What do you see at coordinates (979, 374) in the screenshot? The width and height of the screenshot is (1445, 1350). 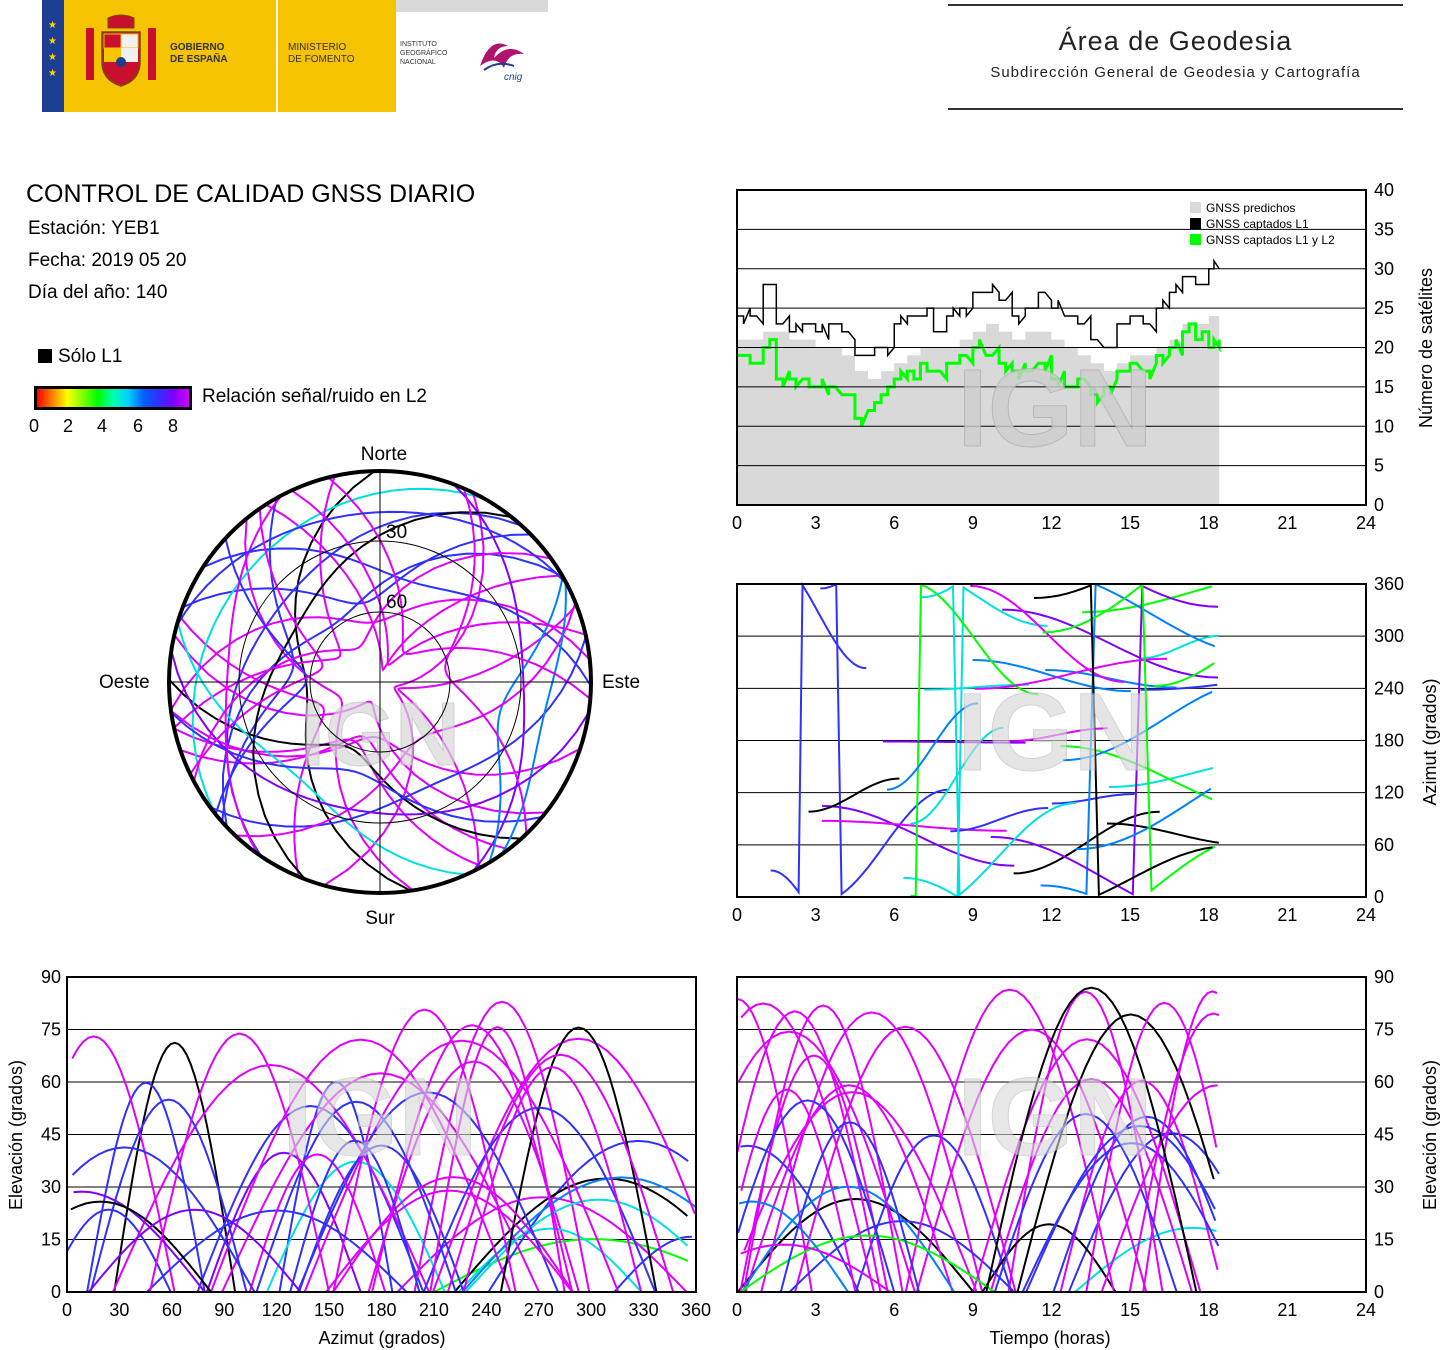 I see `series-line` at bounding box center [979, 374].